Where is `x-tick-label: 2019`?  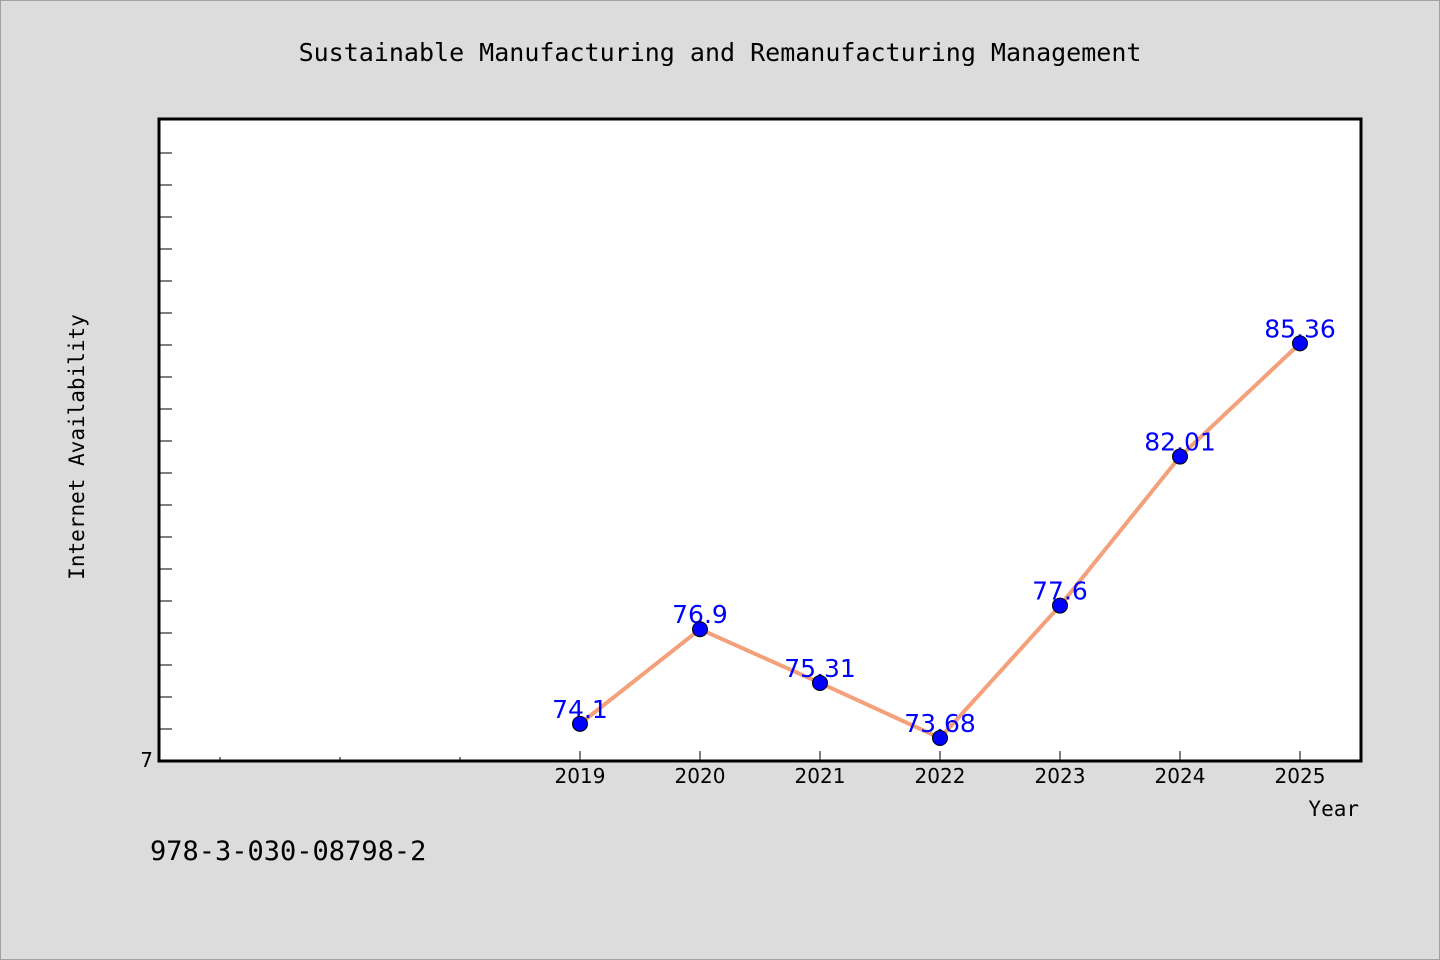
x-tick-label: 2019 is located at coordinates (580, 776).